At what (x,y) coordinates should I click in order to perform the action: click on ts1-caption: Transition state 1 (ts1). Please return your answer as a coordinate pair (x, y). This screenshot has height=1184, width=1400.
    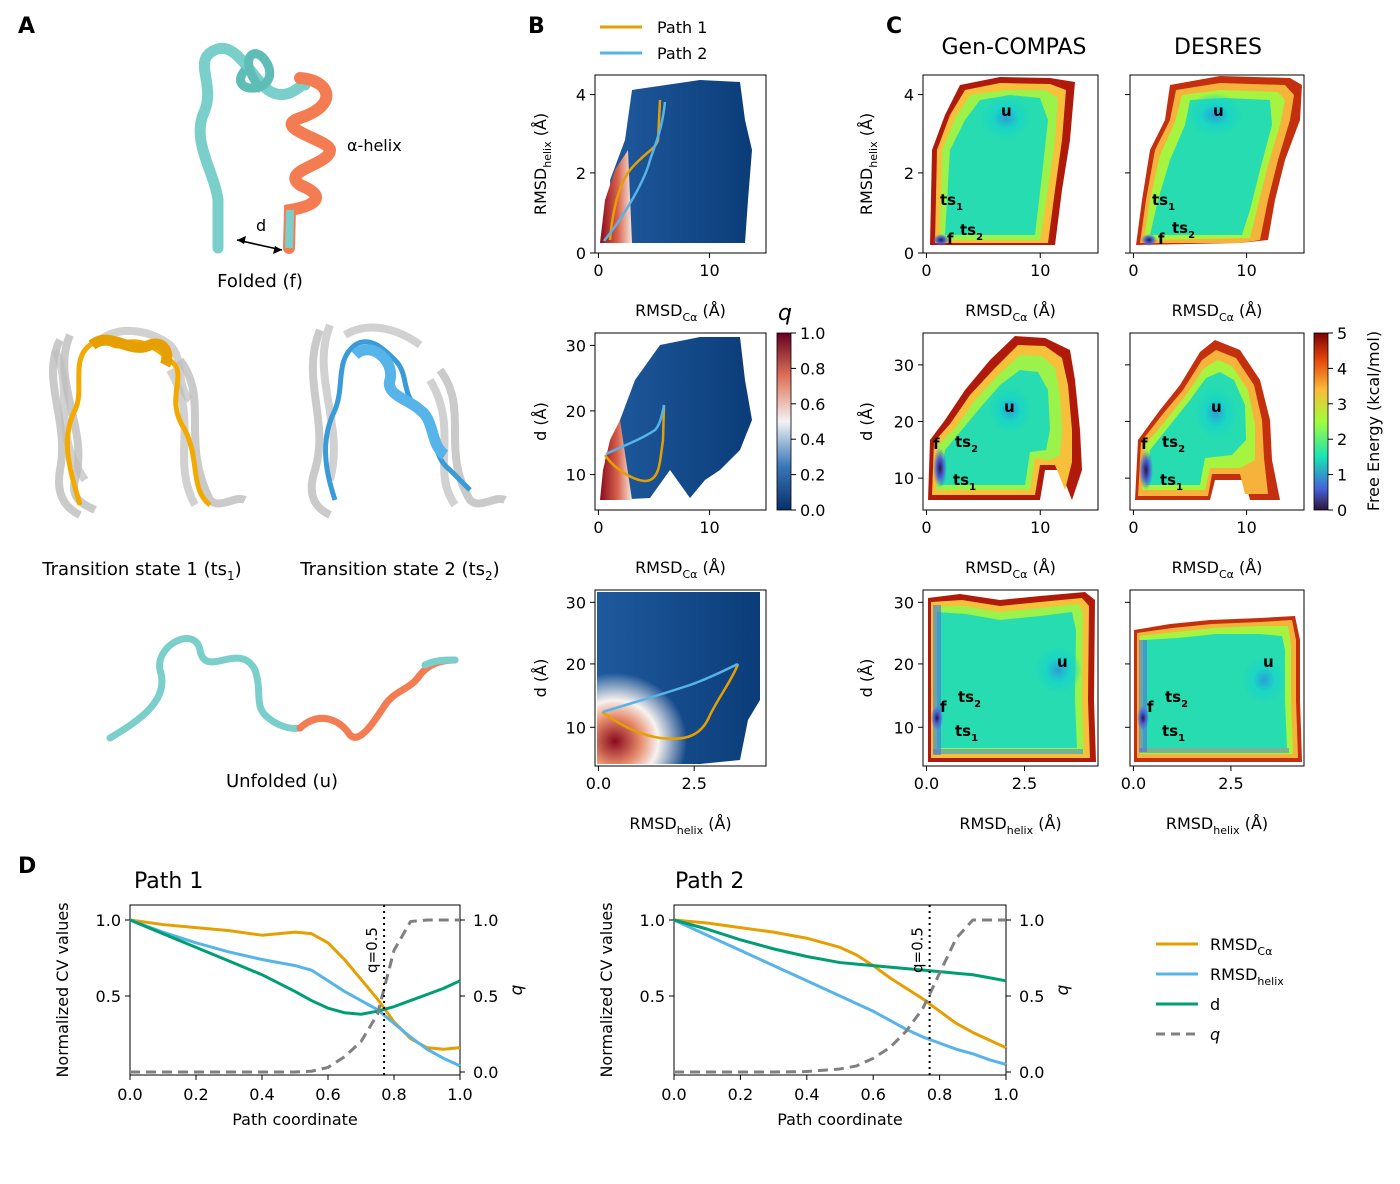
    Looking at the image, I should click on (141, 571).